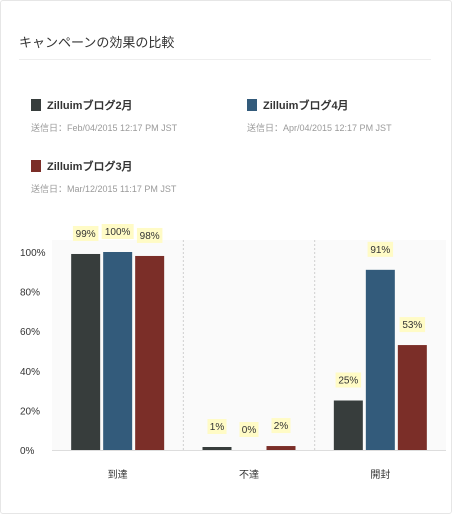 The image size is (452, 514). What do you see at coordinates (33, 253) in the screenshot?
I see `y-tick-label: 100%` at bounding box center [33, 253].